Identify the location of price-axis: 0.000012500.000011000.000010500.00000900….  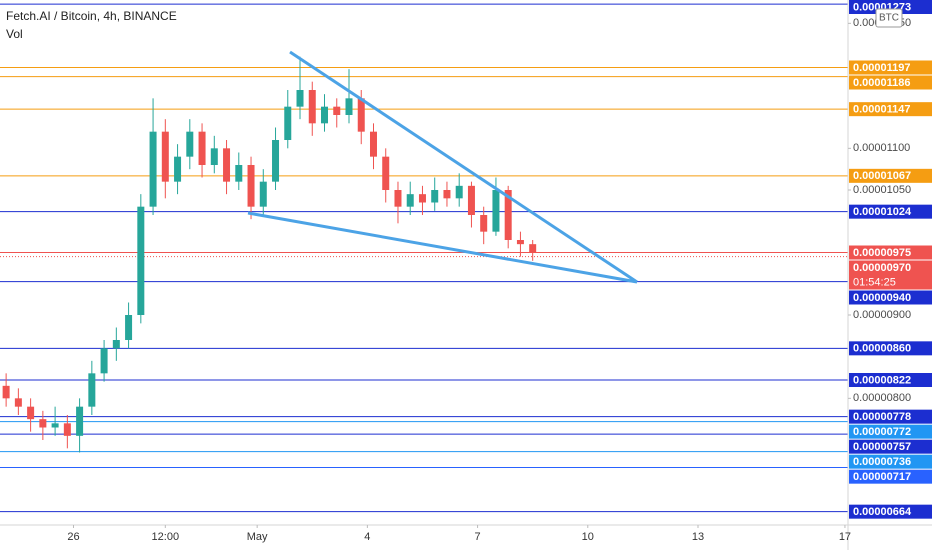
(890, 259).